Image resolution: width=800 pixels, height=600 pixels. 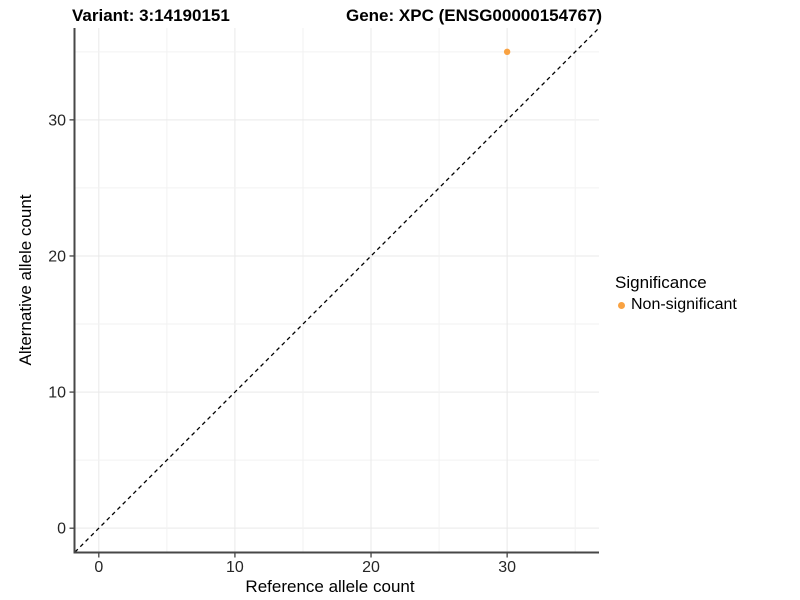 What do you see at coordinates (676, 293) in the screenshot?
I see `legend: Significance Non-significant` at bounding box center [676, 293].